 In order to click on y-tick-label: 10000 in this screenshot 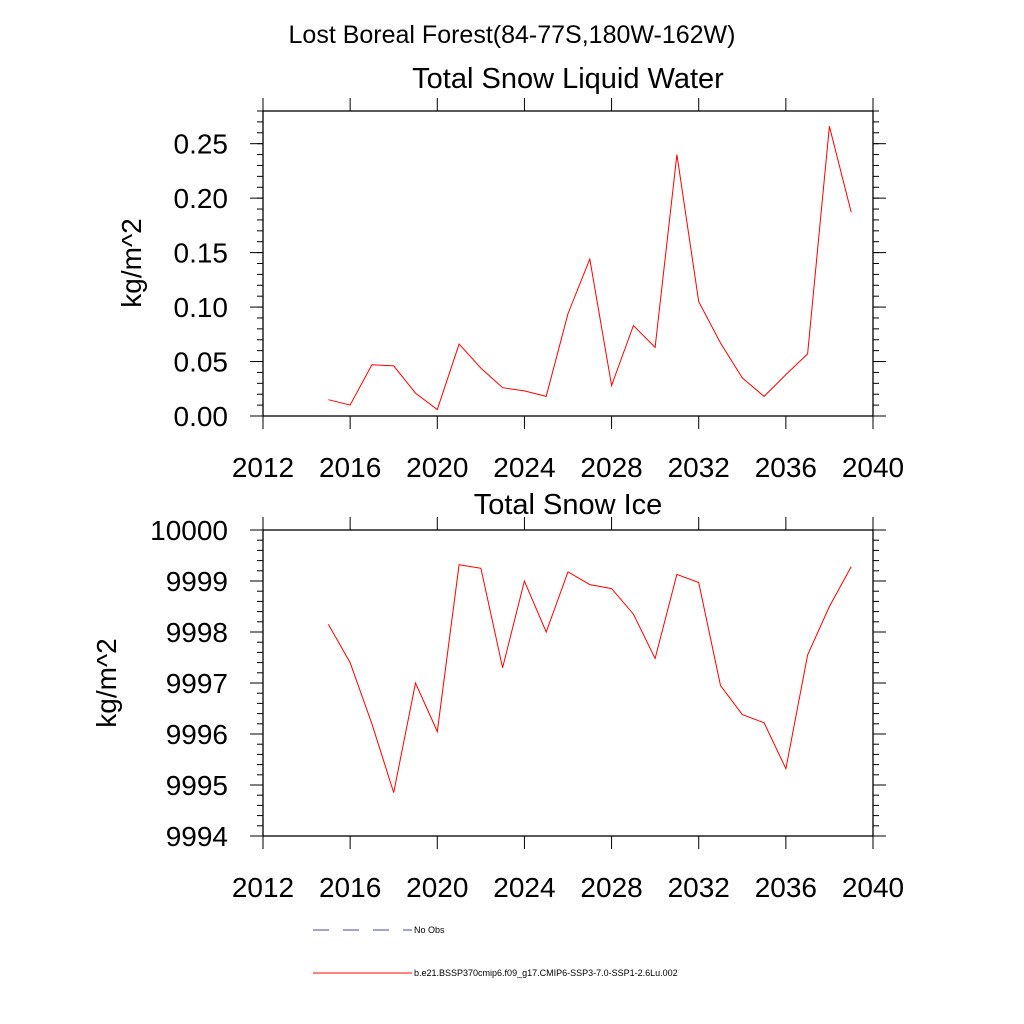, I will do `click(189, 530)`.